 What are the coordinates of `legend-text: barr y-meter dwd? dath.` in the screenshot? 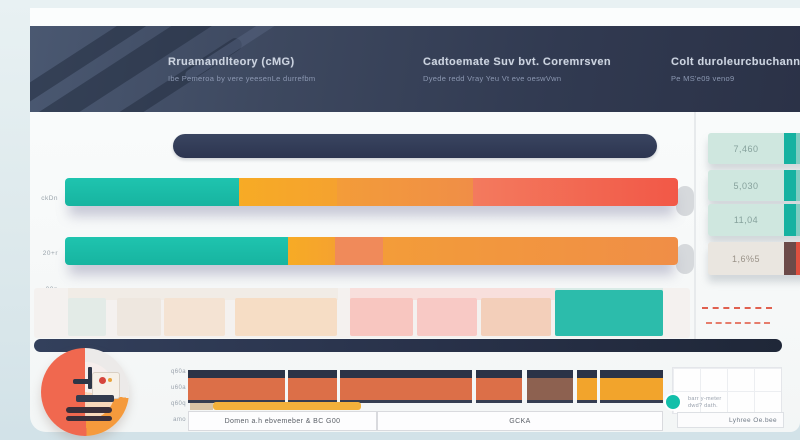 It's located at (705, 403).